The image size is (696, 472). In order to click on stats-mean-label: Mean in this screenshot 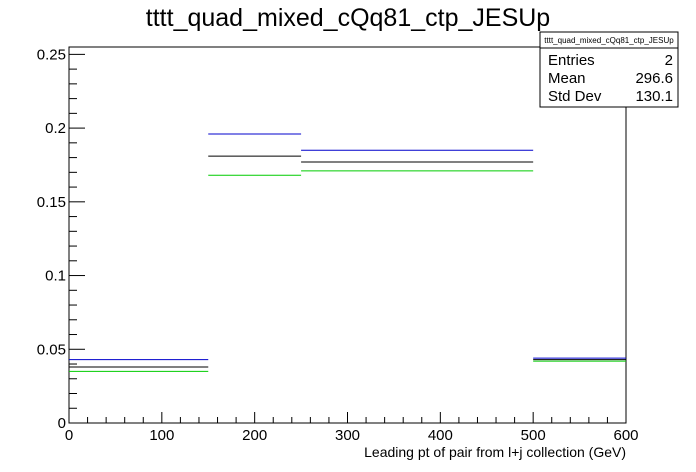, I will do `click(567, 78)`.